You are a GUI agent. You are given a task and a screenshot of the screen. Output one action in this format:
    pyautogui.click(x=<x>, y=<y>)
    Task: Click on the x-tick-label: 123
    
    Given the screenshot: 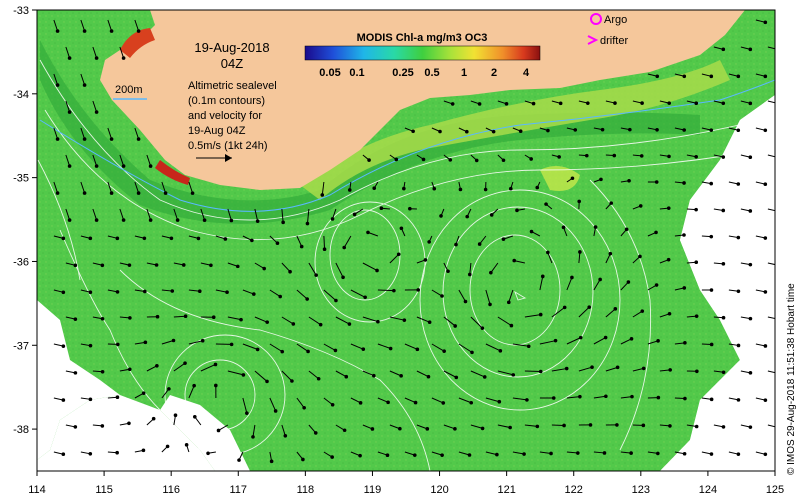 What is the action you would take?
    pyautogui.click(x=641, y=490)
    